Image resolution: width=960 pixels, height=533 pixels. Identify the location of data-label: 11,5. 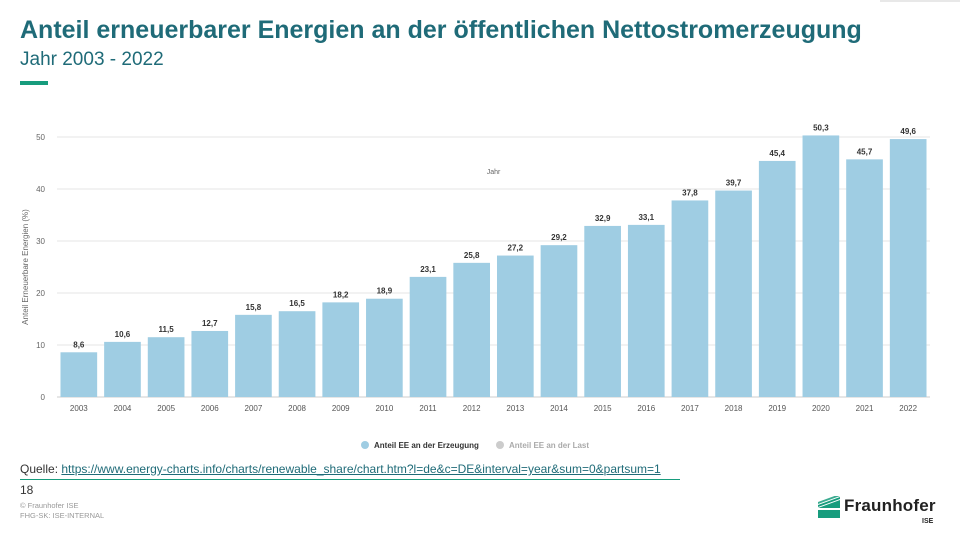
(167, 329).